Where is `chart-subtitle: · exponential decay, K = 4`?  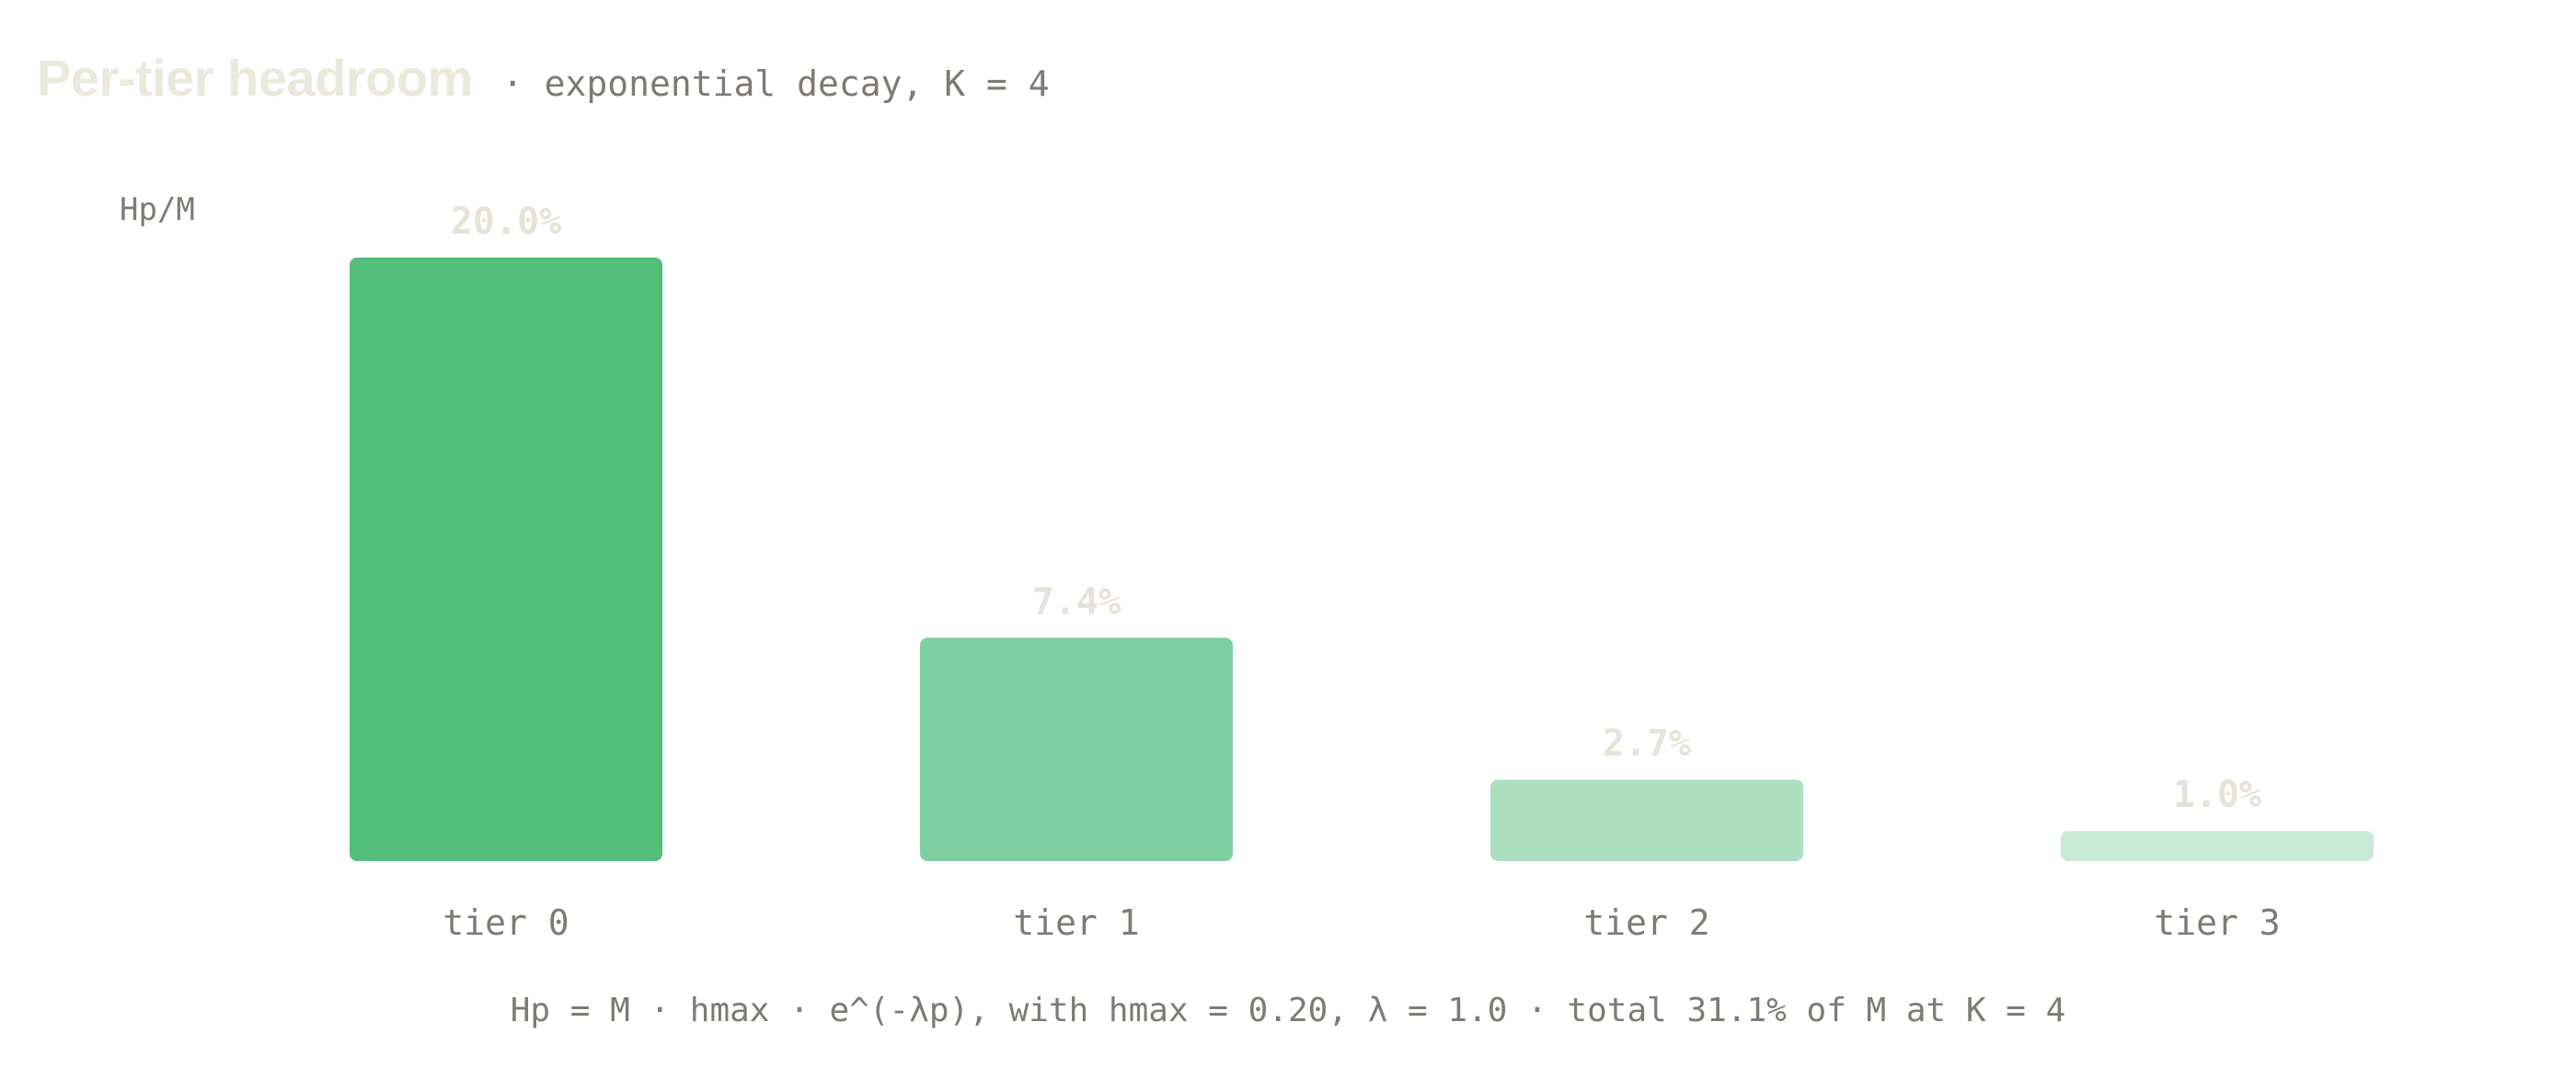
chart-subtitle: · exponential decay, K = 4 is located at coordinates (775, 83).